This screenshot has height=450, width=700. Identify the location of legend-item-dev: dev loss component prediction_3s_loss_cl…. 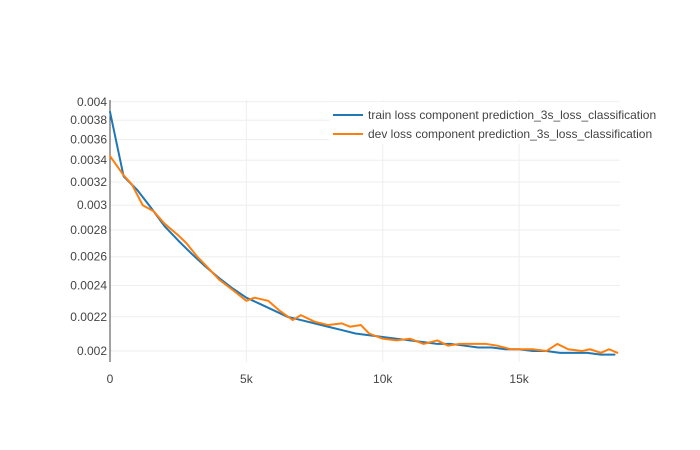
(492, 134).